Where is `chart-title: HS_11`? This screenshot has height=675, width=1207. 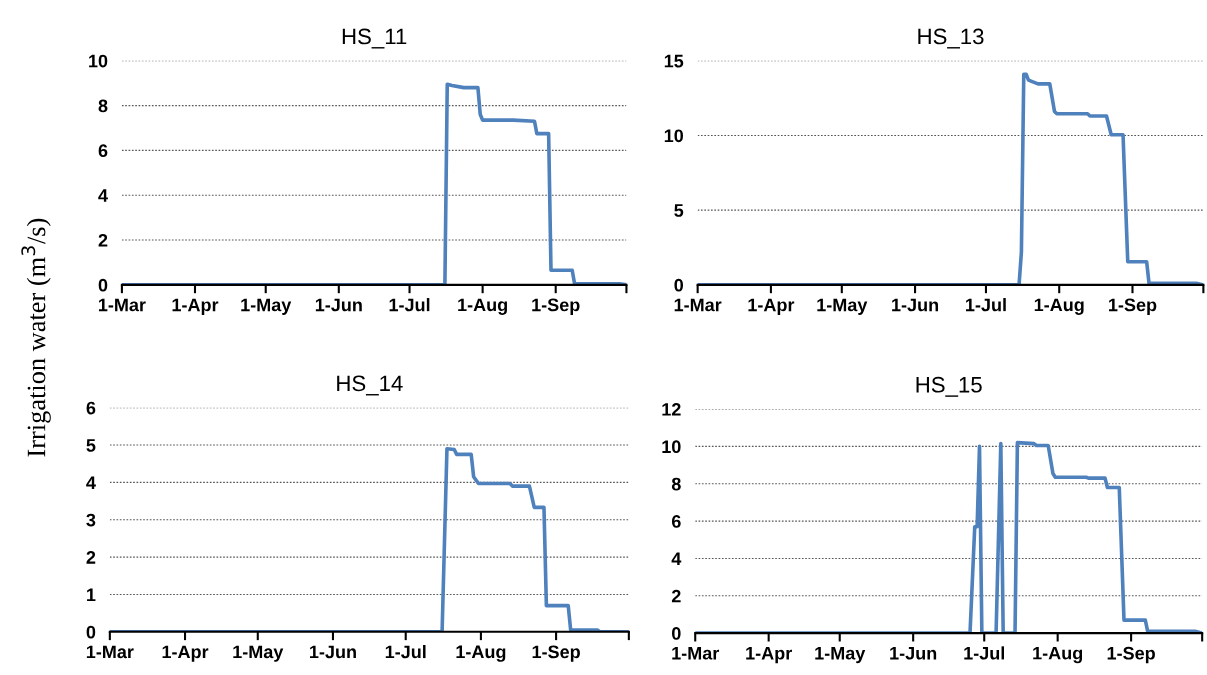 chart-title: HS_11 is located at coordinates (374, 38).